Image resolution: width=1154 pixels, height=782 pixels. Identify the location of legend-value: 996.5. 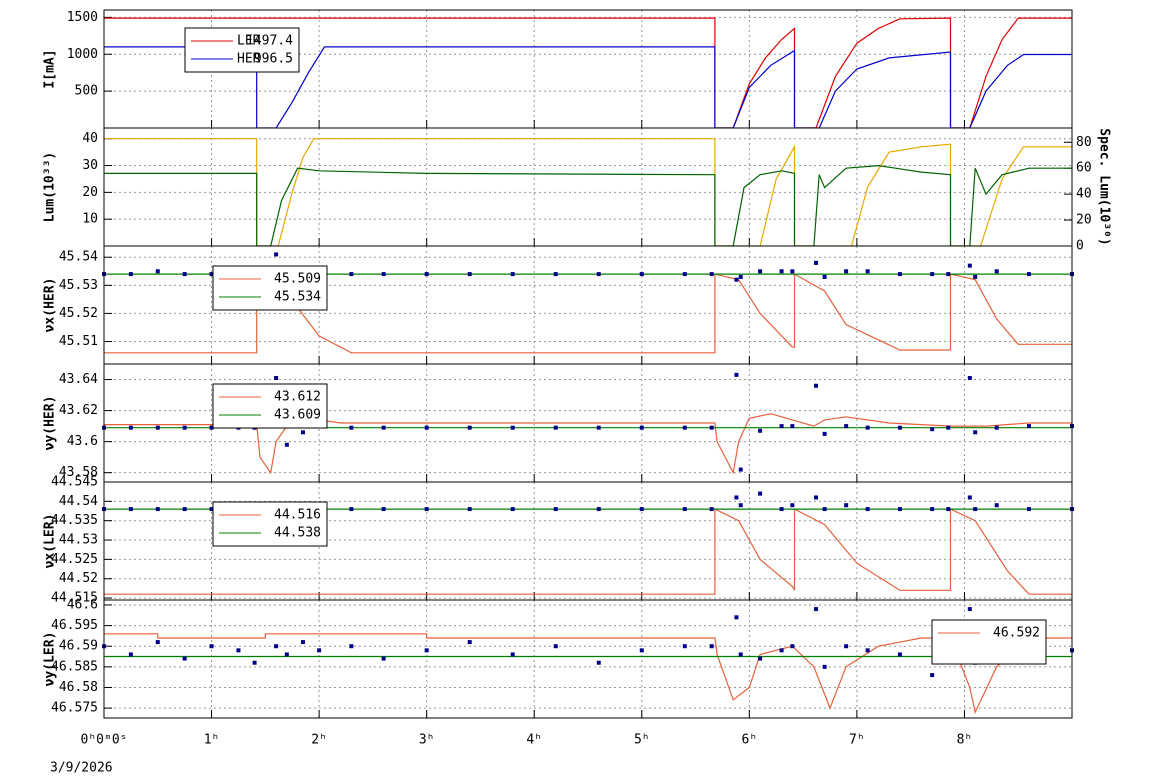
(273, 59).